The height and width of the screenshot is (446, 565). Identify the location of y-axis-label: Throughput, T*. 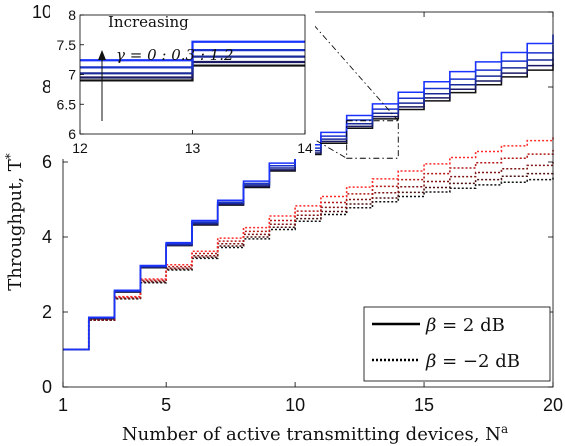
(14, 222).